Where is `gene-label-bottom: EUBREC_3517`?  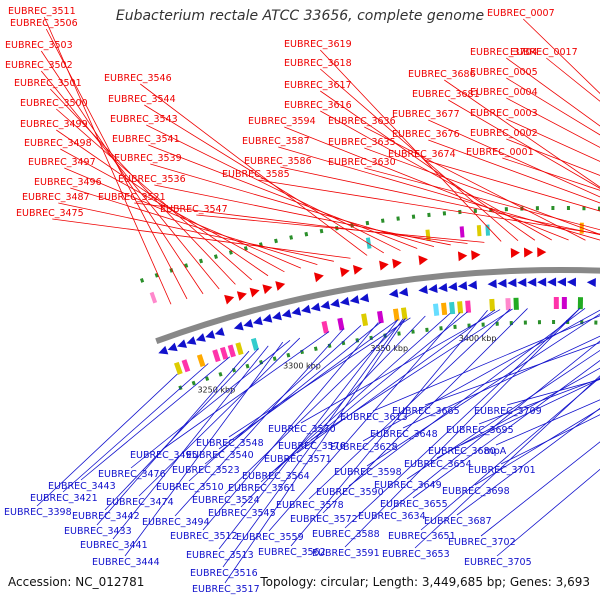
gene-label-bottom: EUBREC_3517 is located at coordinates (226, 589).